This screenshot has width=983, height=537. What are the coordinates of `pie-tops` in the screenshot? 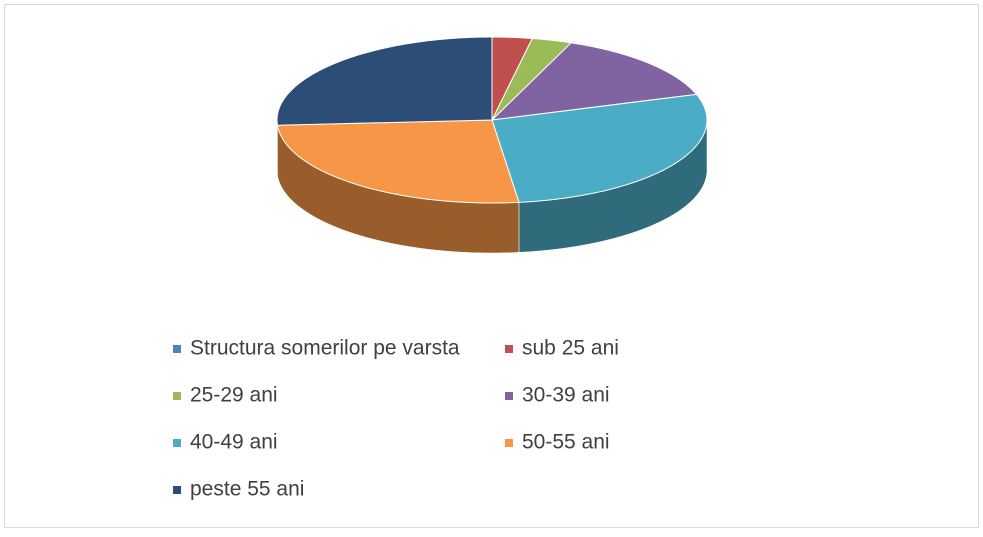 It's located at (492, 120).